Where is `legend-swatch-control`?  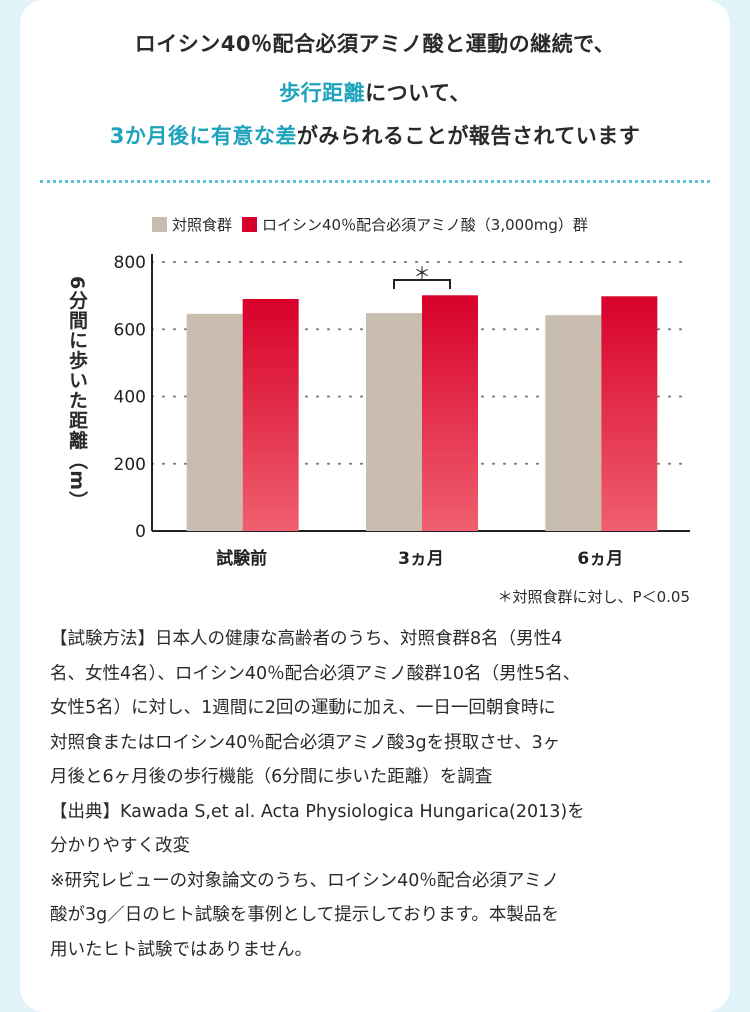
legend-swatch-control is located at coordinates (159, 224).